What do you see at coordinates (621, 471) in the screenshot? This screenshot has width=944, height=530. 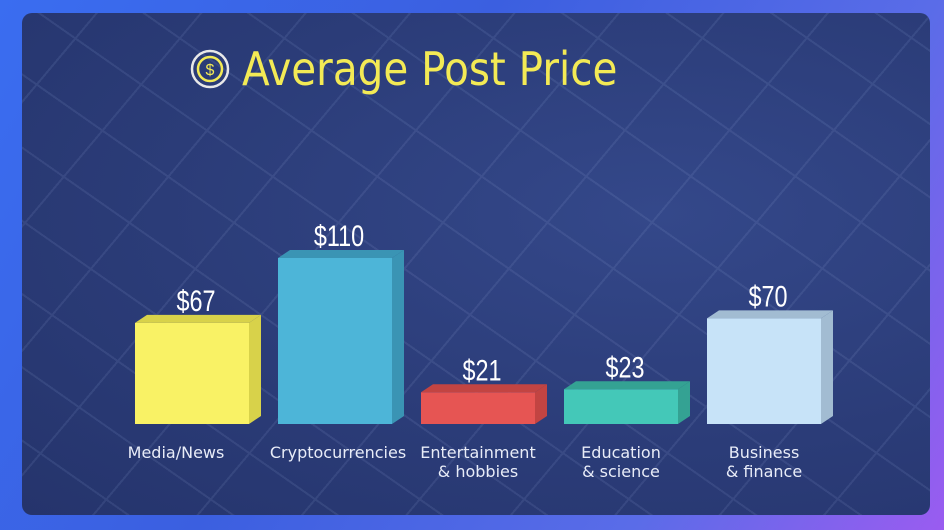 I see `category-label: & science` at bounding box center [621, 471].